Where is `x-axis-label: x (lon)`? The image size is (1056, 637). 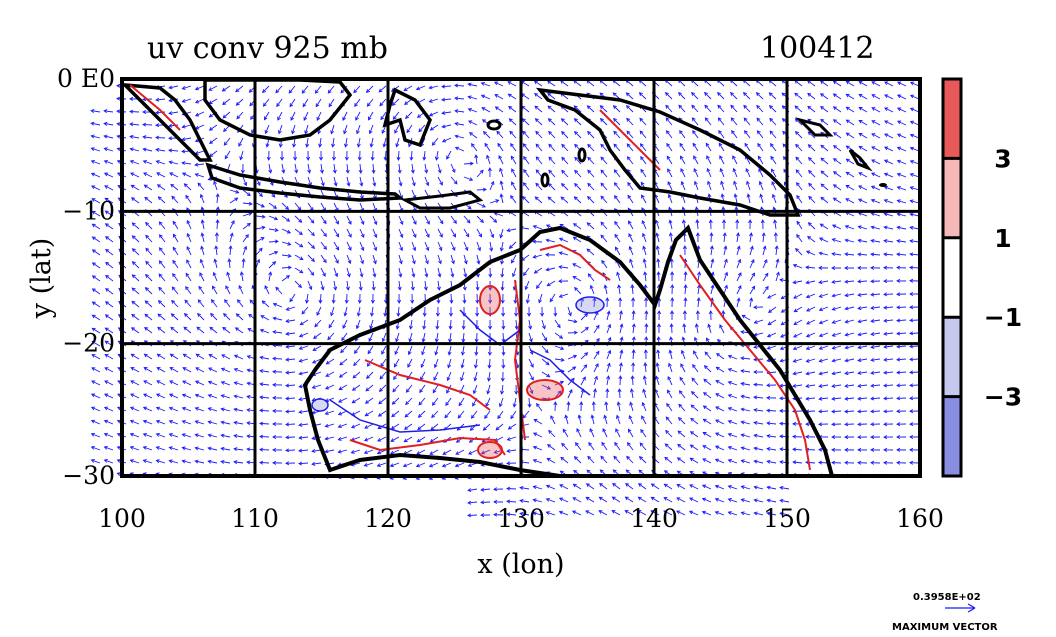
x-axis-label: x (lon) is located at coordinates (520, 564).